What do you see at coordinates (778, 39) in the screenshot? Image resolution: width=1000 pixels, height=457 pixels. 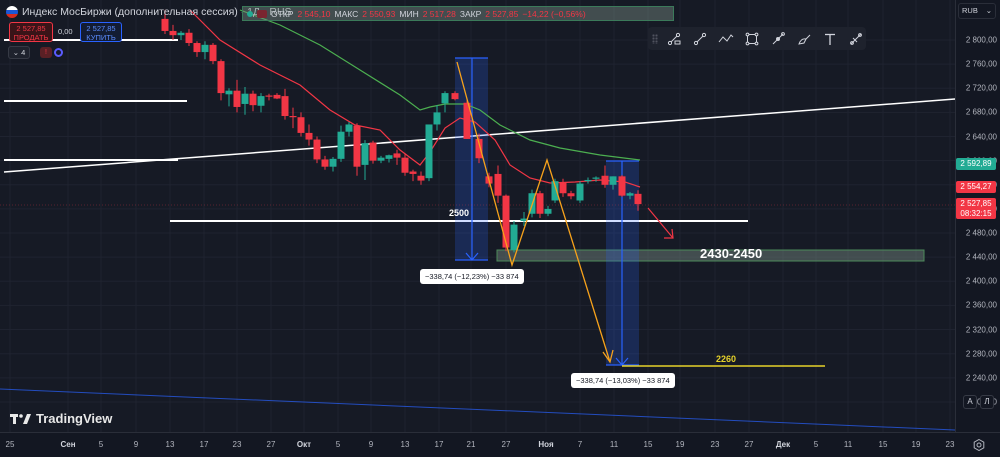 I see `measure-tool-icon` at bounding box center [778, 39].